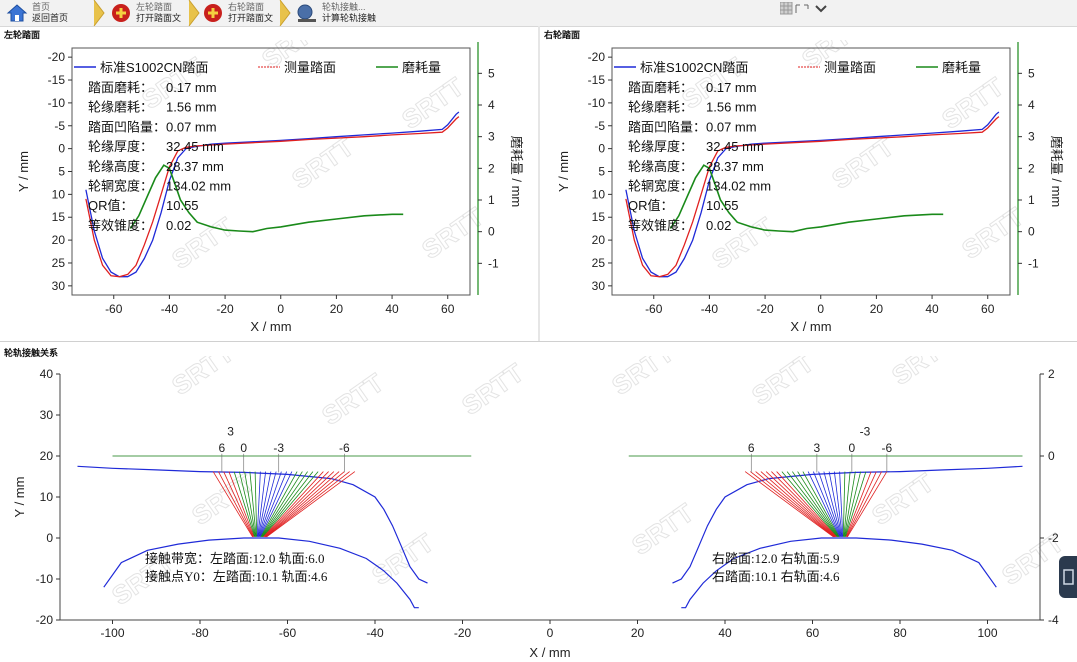 This screenshot has width=1077, height=662. Describe the element at coordinates (198, 186) in the screenshot. I see `stat-value: 134.02 mm` at that location.